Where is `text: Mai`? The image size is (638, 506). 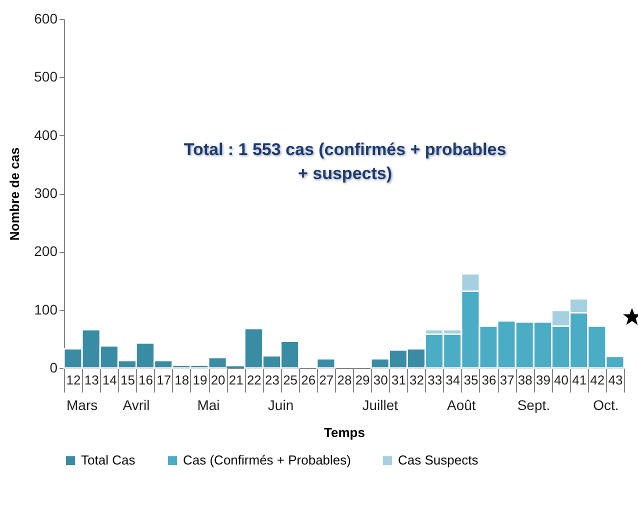 text: Mai is located at coordinates (208, 405).